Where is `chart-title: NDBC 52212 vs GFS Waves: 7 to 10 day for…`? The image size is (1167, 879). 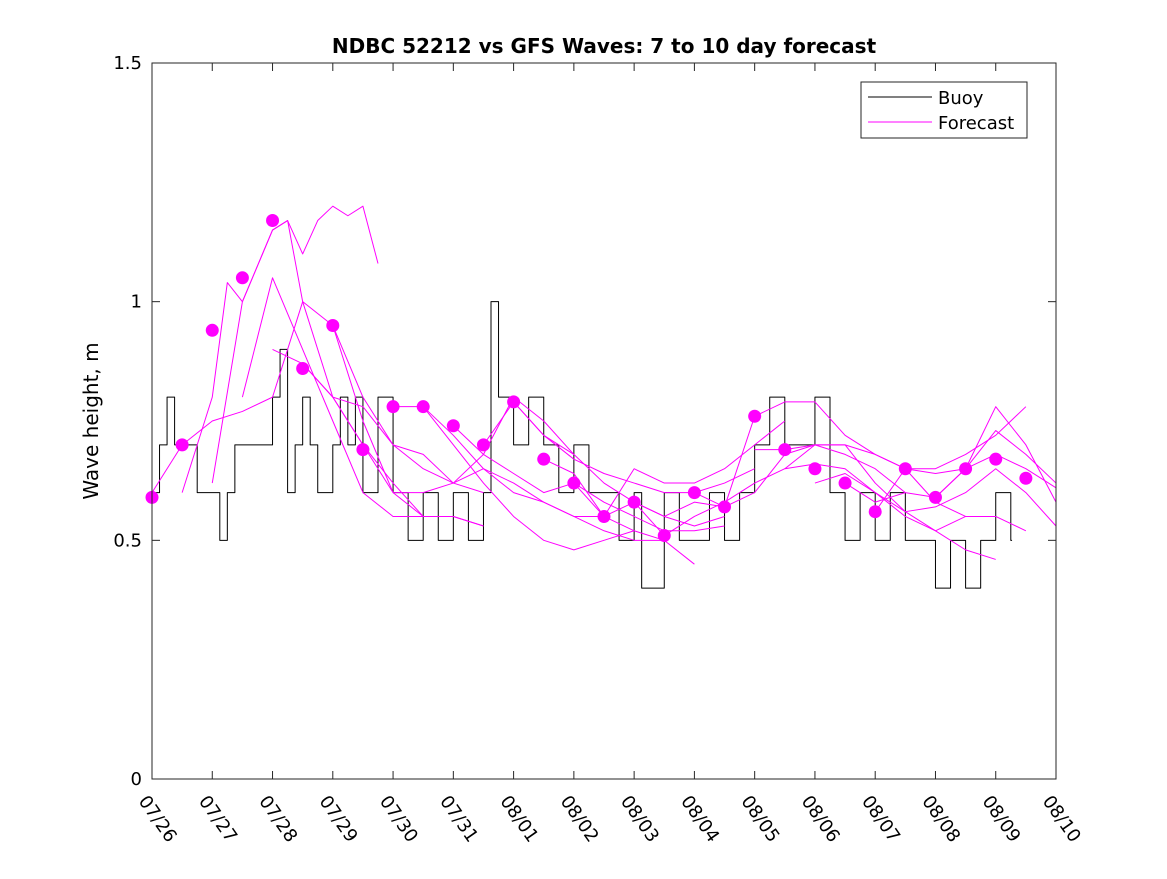 chart-title: NDBC 52212 vs GFS Waves: 7 to 10 day for… is located at coordinates (604, 46).